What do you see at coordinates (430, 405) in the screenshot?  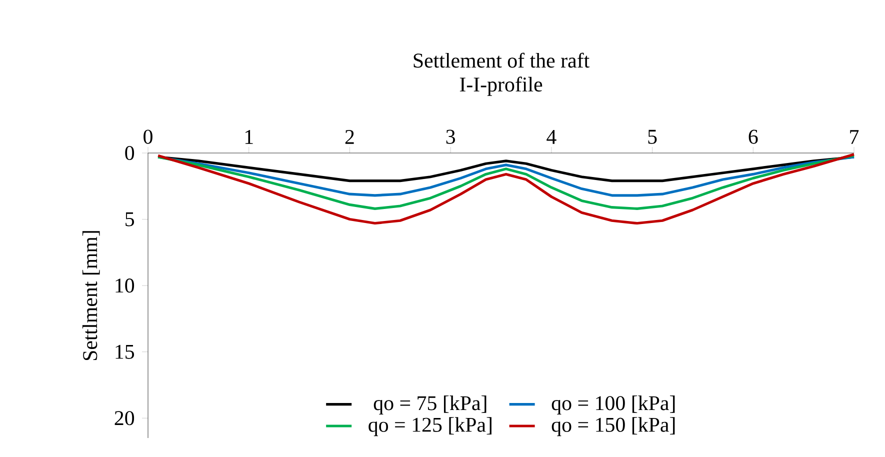 I see `legend-label: qo = 75 [kPa]` at bounding box center [430, 405].